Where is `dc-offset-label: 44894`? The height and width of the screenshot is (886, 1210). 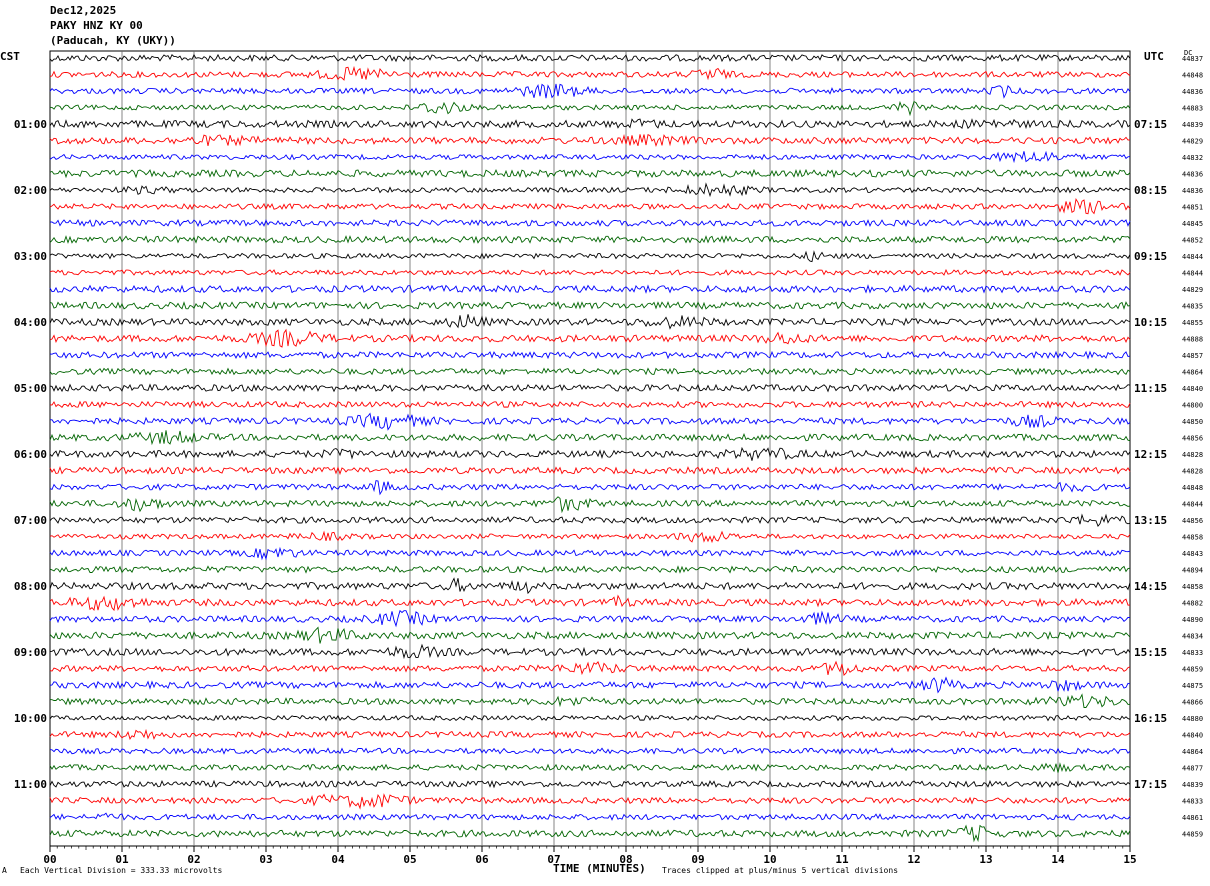
dc-offset-label: 44894 is located at coordinates (1192, 571).